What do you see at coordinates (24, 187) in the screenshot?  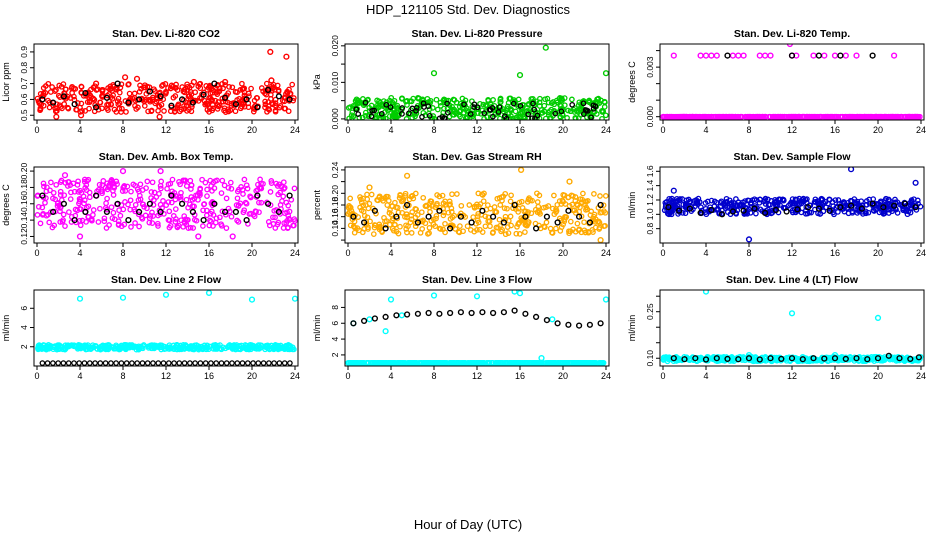 I see `y-tick-label: 0.18` at bounding box center [24, 187].